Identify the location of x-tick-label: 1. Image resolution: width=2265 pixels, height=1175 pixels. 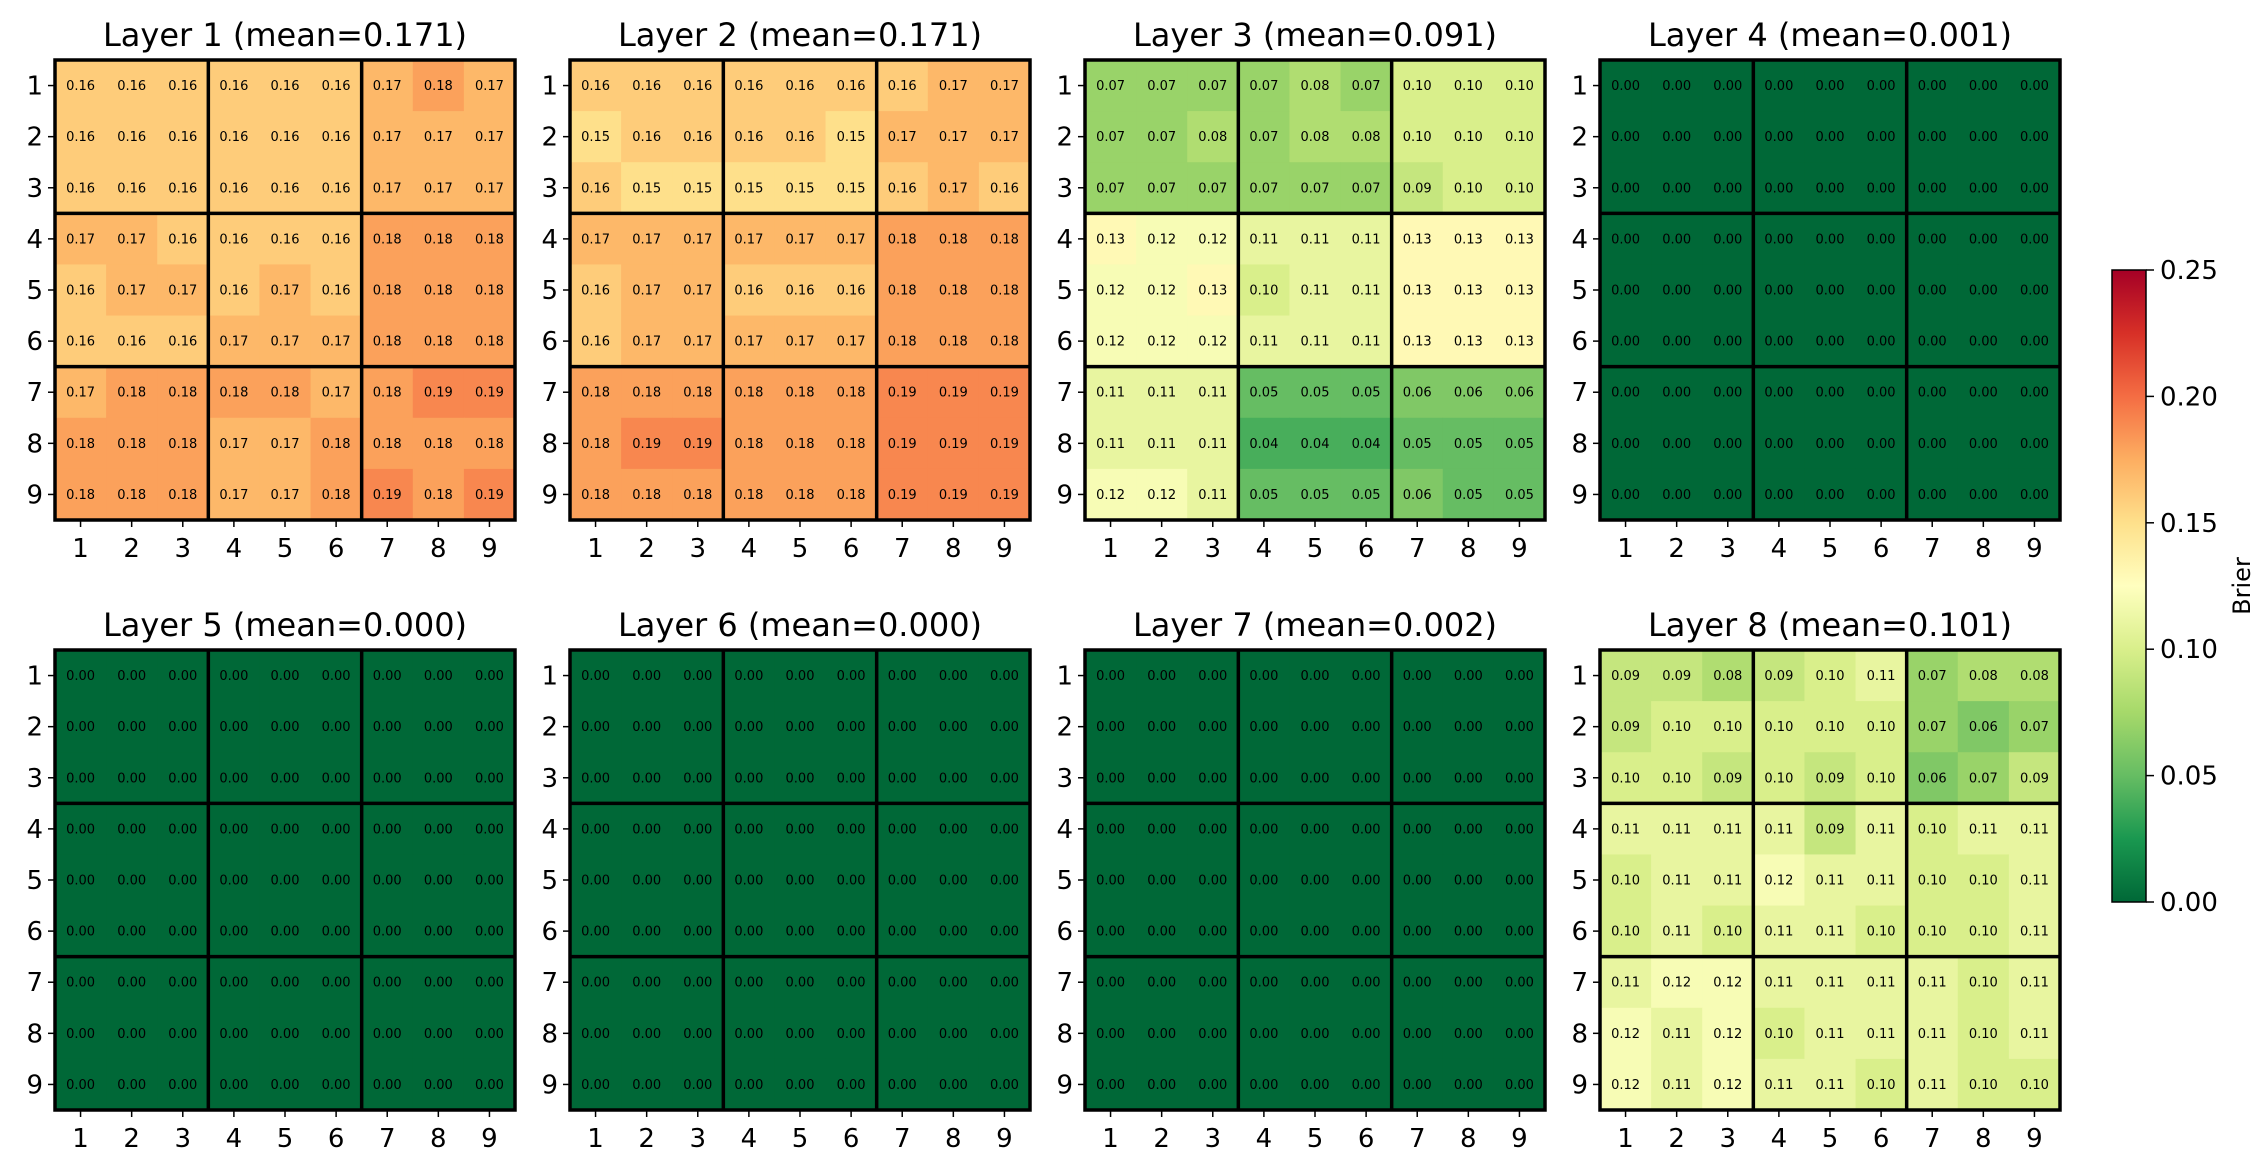
(1625, 1139).